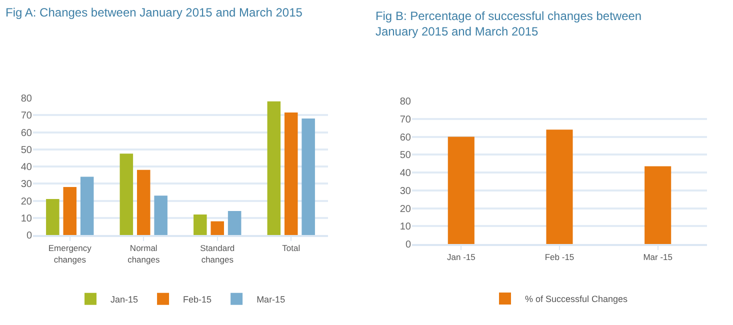 This screenshot has width=733, height=325. Describe the element at coordinates (291, 248) in the screenshot. I see `x-tick-label: Total` at that location.